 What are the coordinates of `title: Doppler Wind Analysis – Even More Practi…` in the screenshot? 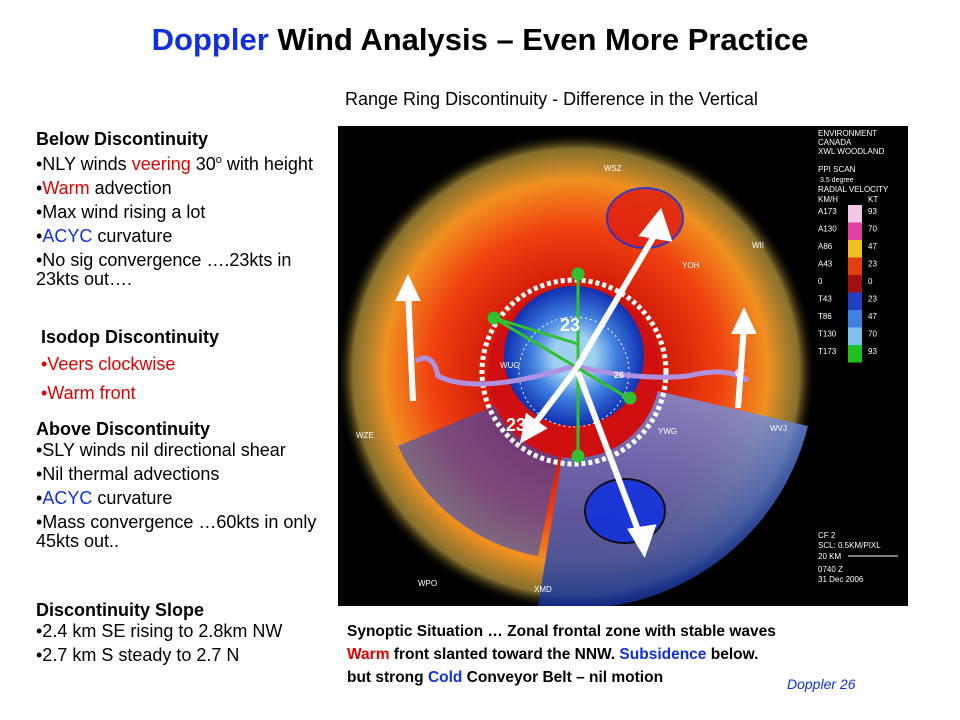 It's located at (480, 40).